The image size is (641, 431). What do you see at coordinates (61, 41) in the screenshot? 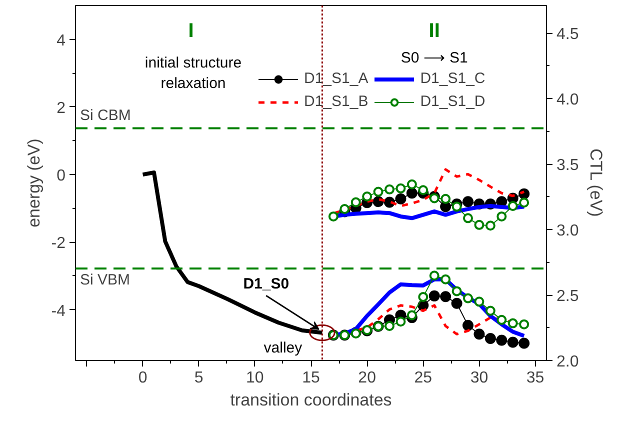
I see `y-tick-label: 4` at bounding box center [61, 41].